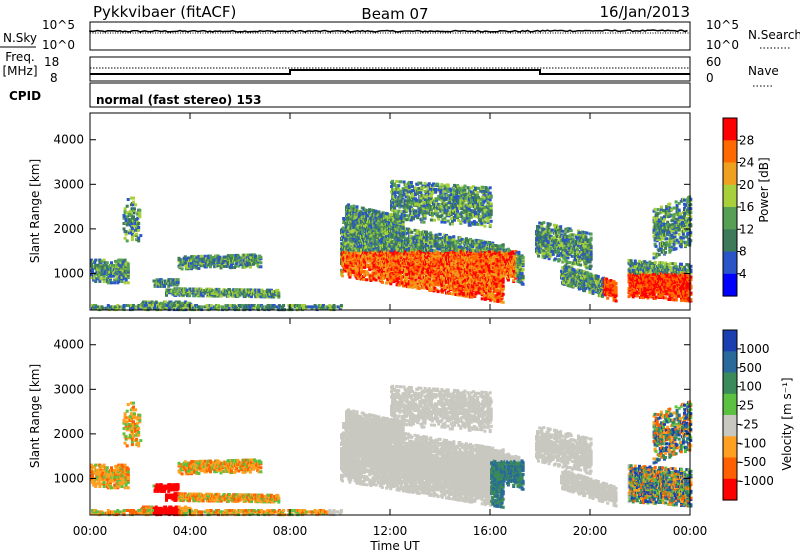  Describe the element at coordinates (19, 71) in the screenshot. I see `freq-label-line2: [MHz]` at that location.